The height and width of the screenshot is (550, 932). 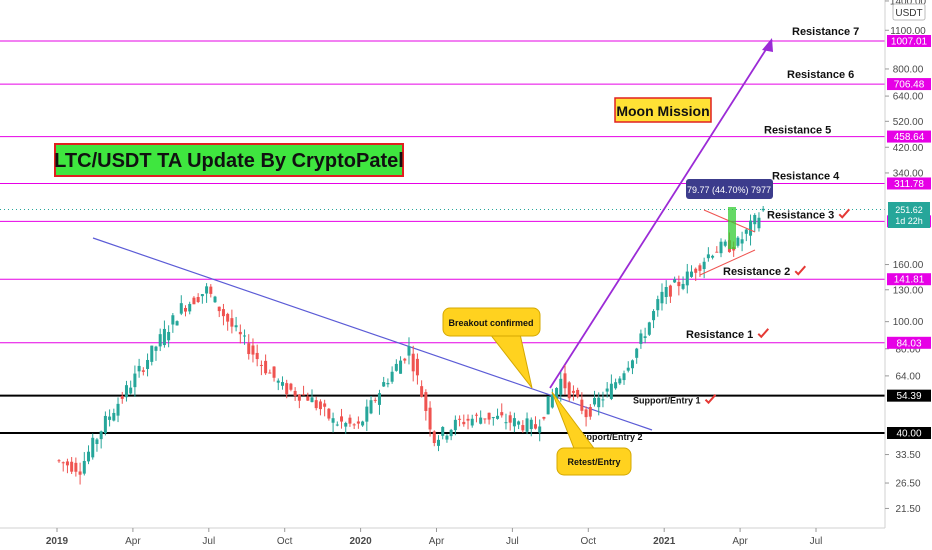 What do you see at coordinates (589, 541) in the screenshot?
I see `x-tick-label: Oct` at bounding box center [589, 541].